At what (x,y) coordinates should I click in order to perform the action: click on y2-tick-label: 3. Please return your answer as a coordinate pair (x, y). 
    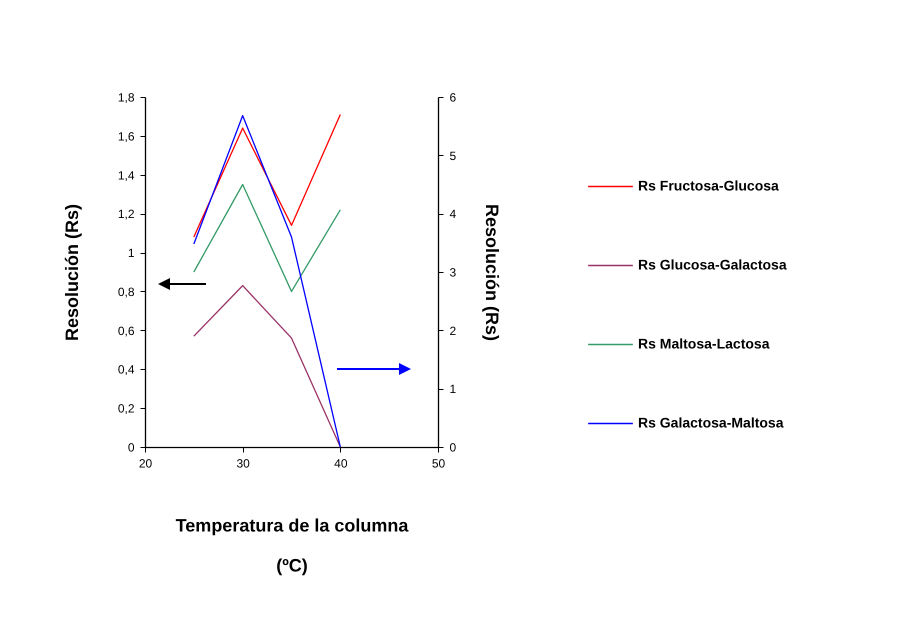
    Looking at the image, I should click on (453, 273).